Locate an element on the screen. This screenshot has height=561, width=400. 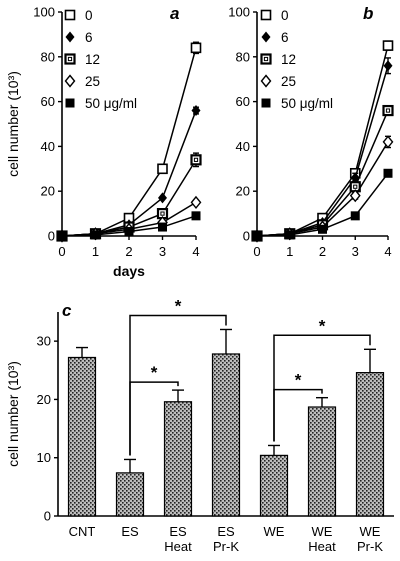
x-tick-label: WE Heat is located at coordinates (322, 539).